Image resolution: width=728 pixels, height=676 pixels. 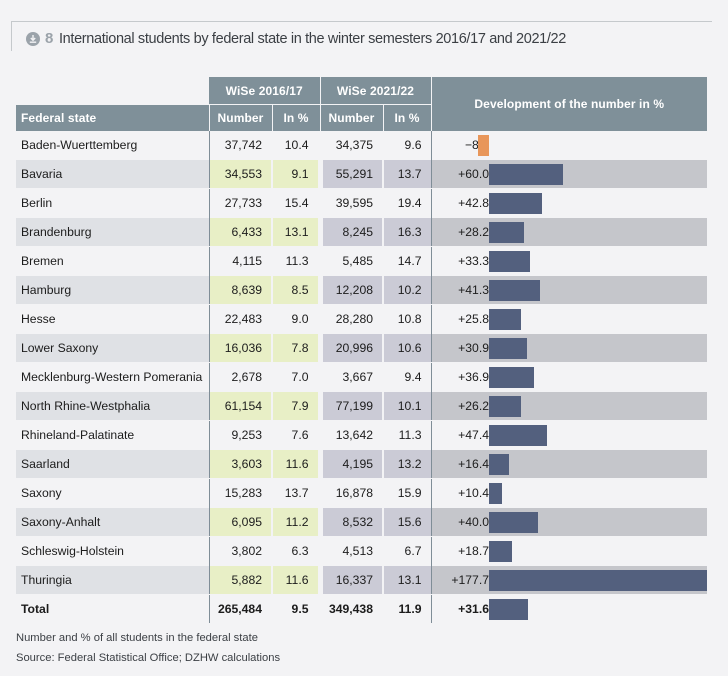 I want to click on percent-2021: 11.3, so click(x=406, y=435).